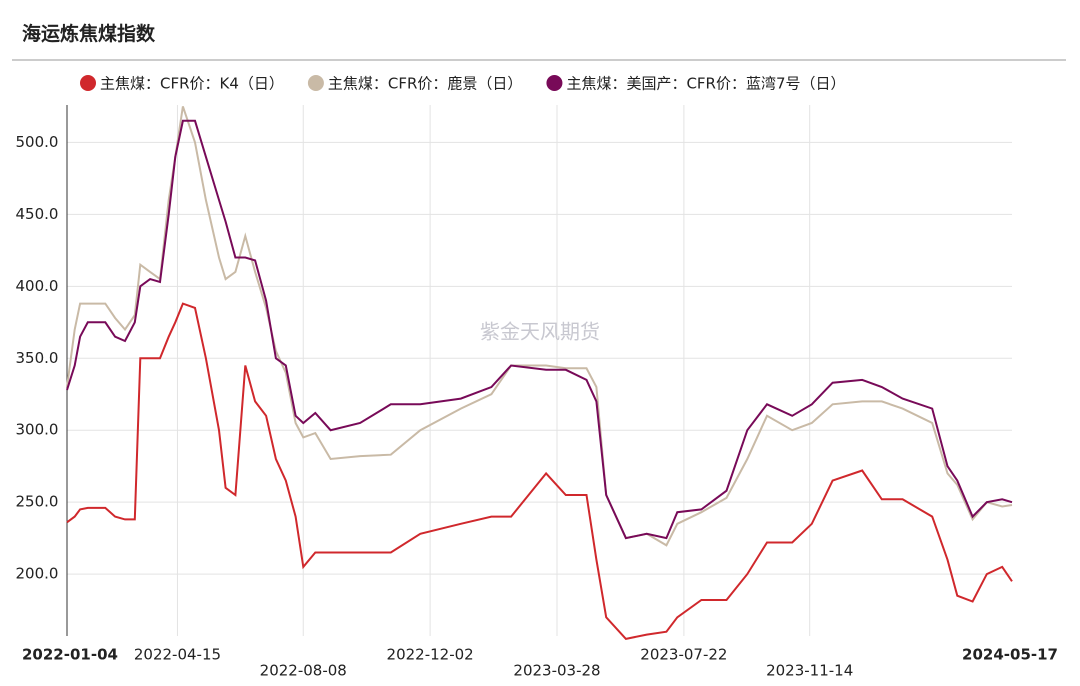  What do you see at coordinates (89, 33) in the screenshot?
I see `chart-title: 海运炼焦煤指数` at bounding box center [89, 33].